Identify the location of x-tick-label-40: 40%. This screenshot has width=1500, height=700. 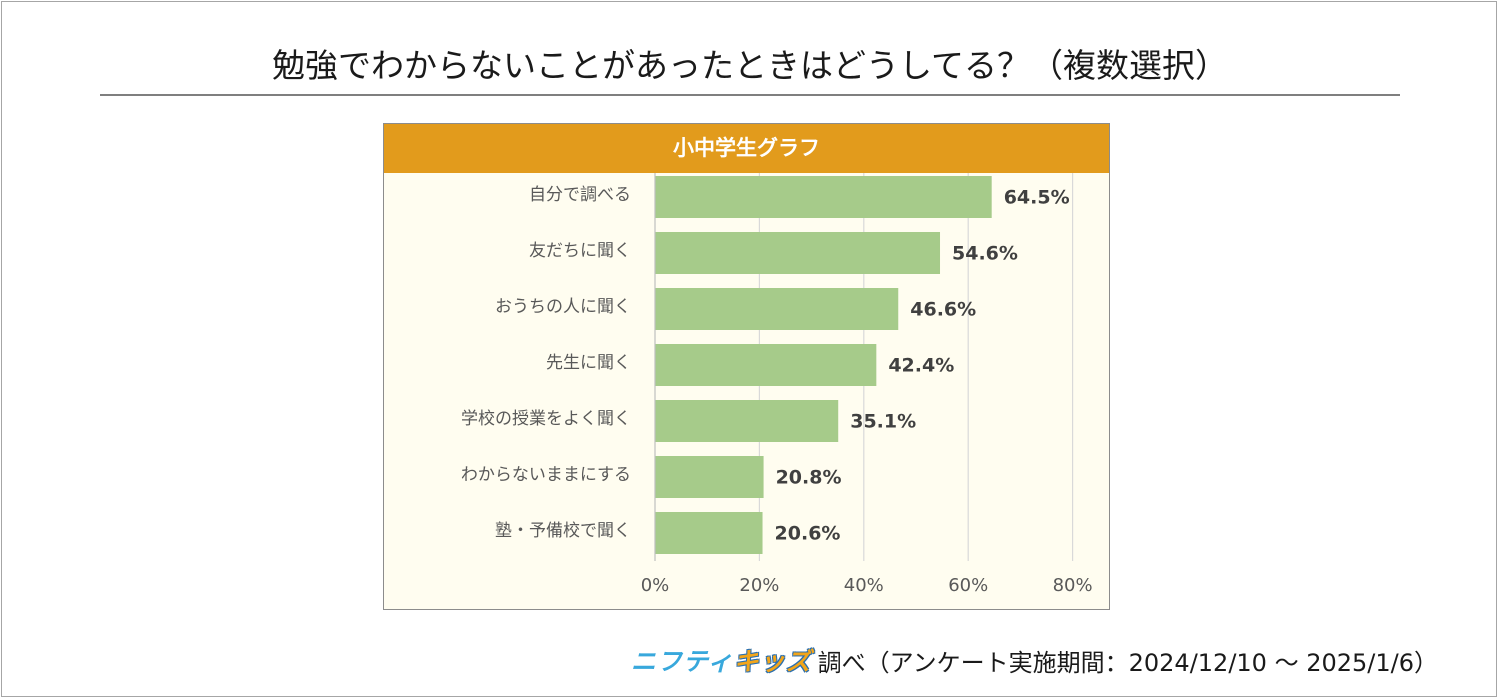
(864, 585).